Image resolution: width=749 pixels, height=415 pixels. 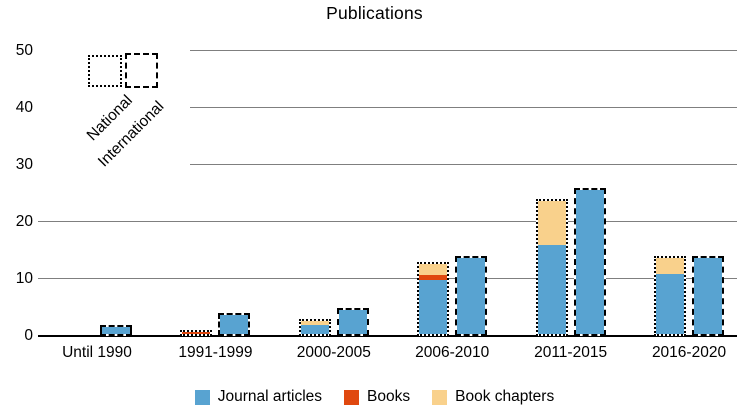 I want to click on bar-national-1991-1999, so click(x=196, y=333).